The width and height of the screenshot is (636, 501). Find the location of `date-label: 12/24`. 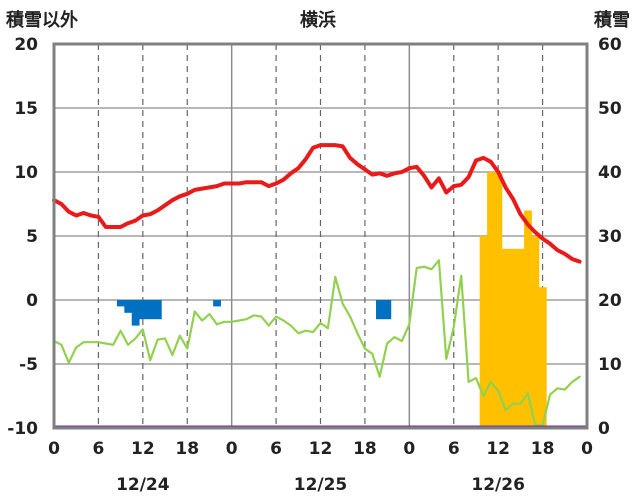

date-label: 12/24 is located at coordinates (143, 485).